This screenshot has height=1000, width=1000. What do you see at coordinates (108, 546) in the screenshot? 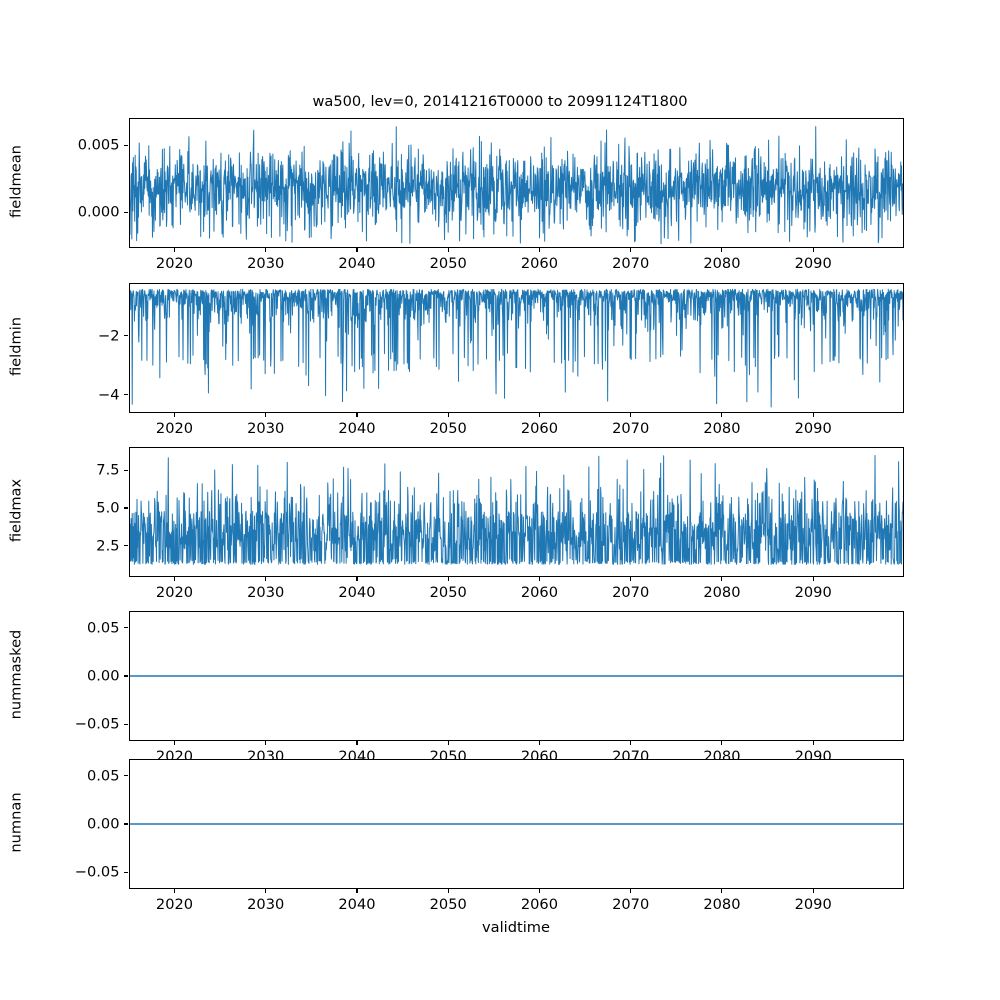
I see `ytick-label: 2.5` at bounding box center [108, 546].